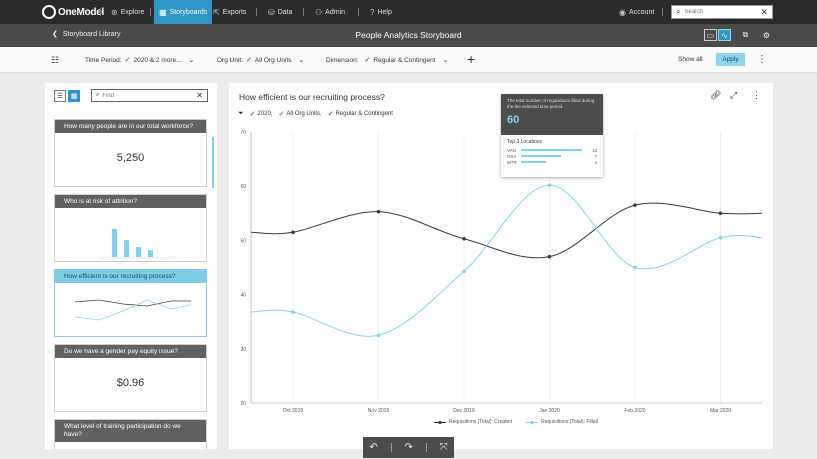 This screenshot has height=459, width=817. Describe the element at coordinates (549, 411) in the screenshot. I see `x-tick-label: Jan 2020` at that location.